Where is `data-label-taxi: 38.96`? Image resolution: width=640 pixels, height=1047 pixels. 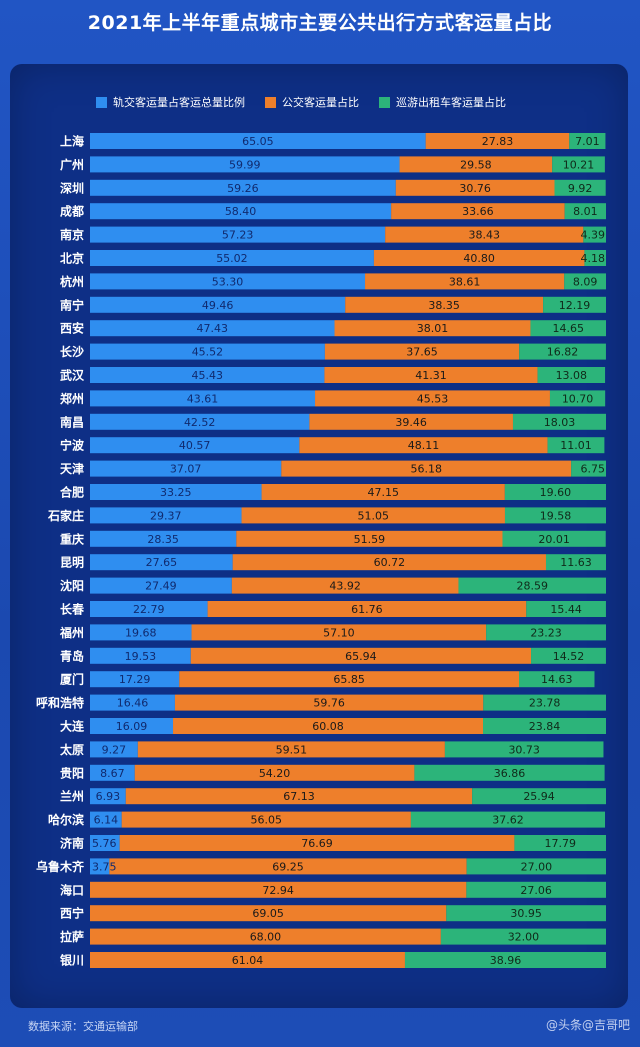
data-label-taxi: 38.96 is located at coordinates (506, 960).